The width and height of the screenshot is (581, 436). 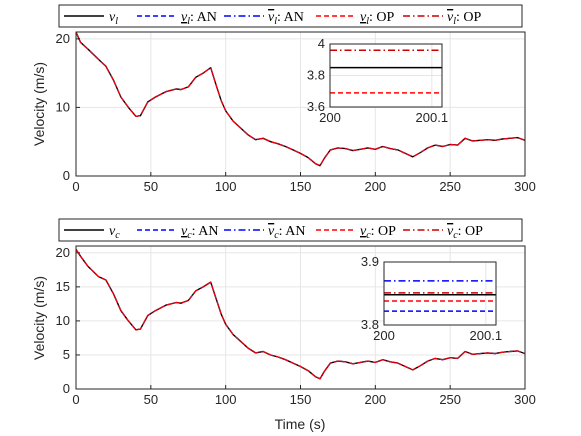 I want to click on y-tick-label: 5, so click(x=66, y=354).